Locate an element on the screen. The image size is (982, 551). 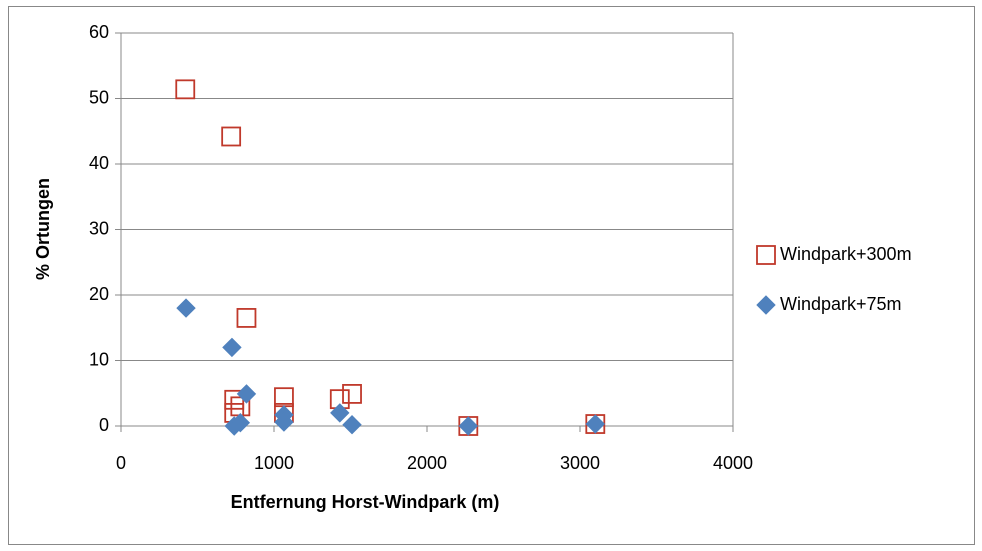
y-axis-label: % Ortungen is located at coordinates (43, 229).